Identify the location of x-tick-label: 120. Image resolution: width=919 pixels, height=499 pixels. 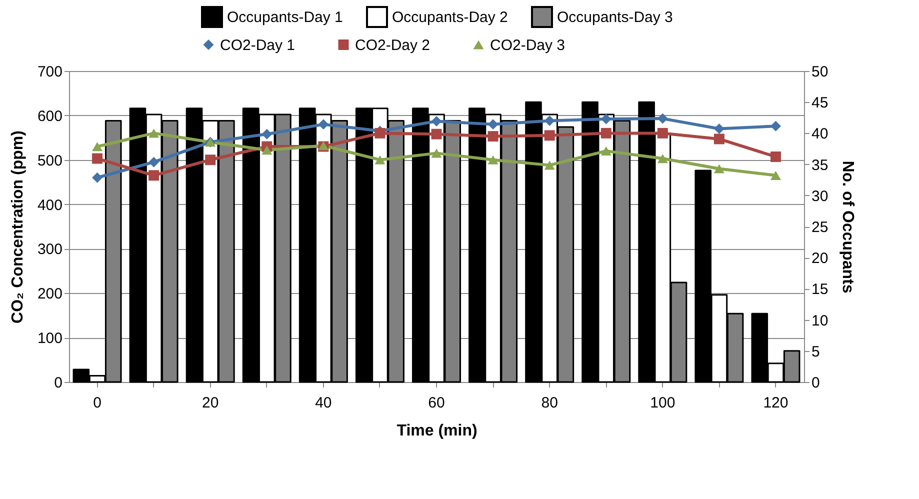
(775, 403).